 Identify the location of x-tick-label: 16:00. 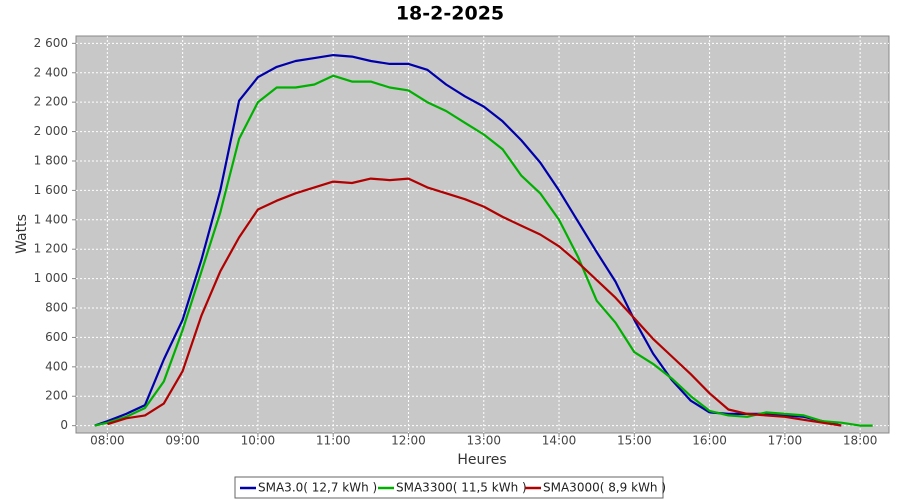
(709, 441).